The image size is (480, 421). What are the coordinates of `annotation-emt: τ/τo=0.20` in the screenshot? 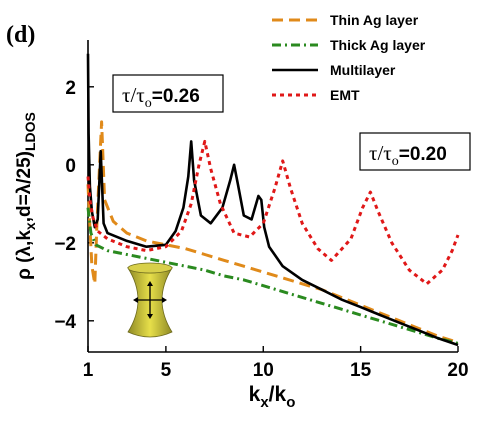 It's located at (415, 151).